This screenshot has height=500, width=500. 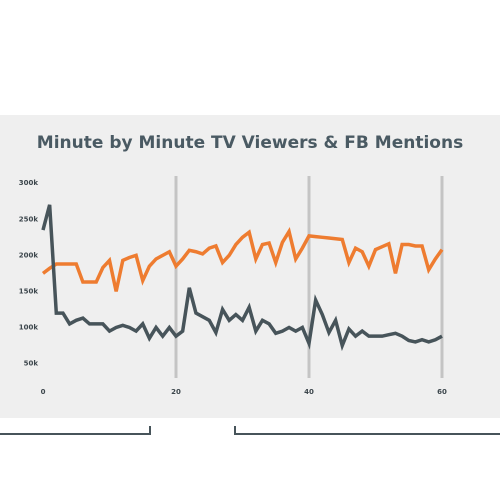 I want to click on x-tick-label: 0, so click(x=43, y=392).